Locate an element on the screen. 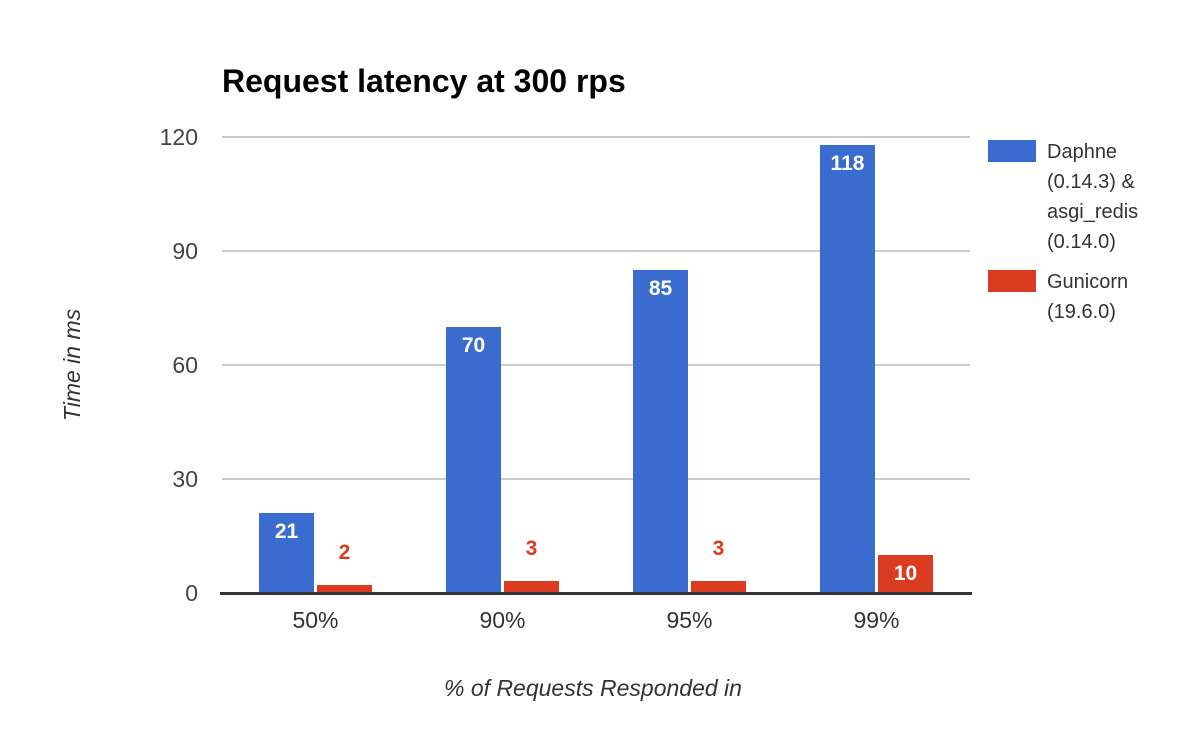  x-tick-label: 99% is located at coordinates (876, 620).